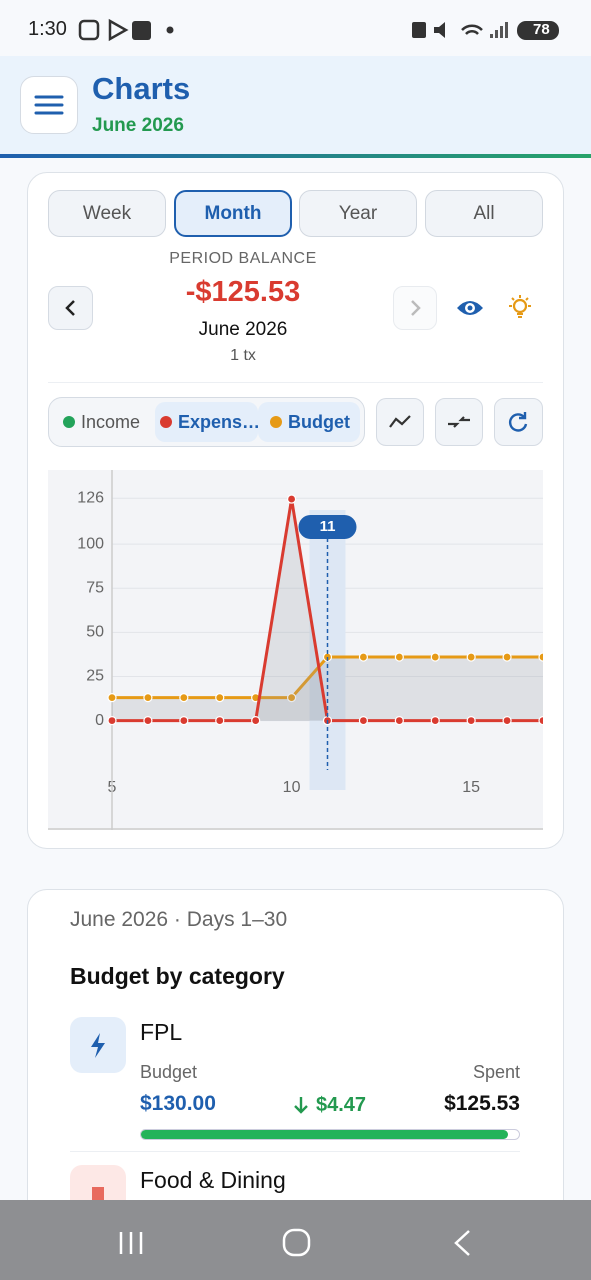 This screenshot has height=1280, width=591. What do you see at coordinates (243, 355) in the screenshot?
I see `transaction-count: 1 tx` at bounding box center [243, 355].